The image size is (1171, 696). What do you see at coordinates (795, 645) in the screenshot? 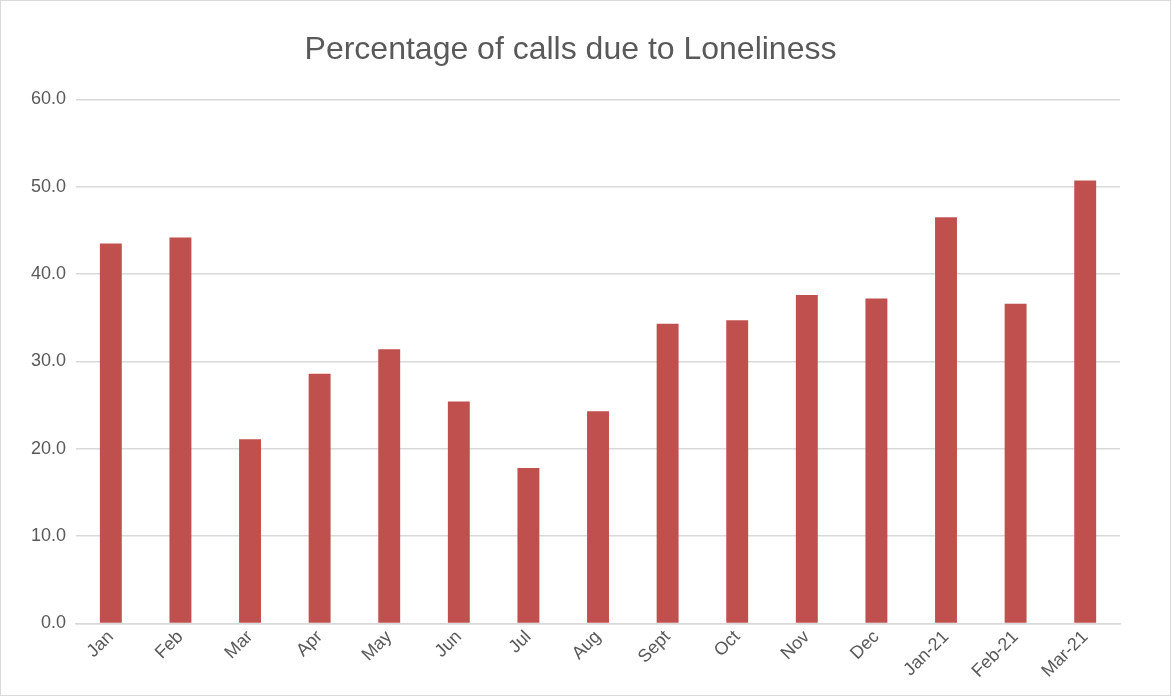
I see `x-tick-label: Nov` at bounding box center [795, 645].